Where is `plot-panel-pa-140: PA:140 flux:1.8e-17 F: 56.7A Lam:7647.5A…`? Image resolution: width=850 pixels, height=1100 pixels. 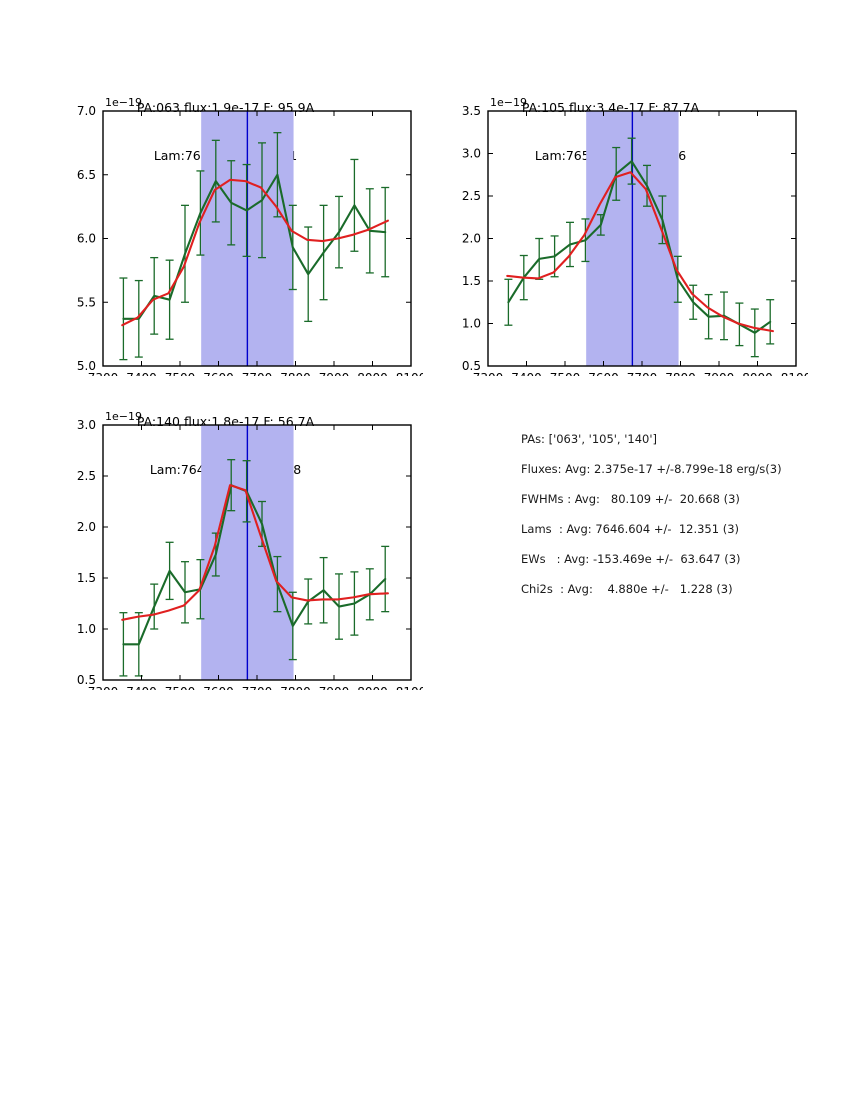 plot-panel-pa-140: PA:140 flux:1.8e-17 F: 56.7A Lam:7647.5A… is located at coordinates (225, 537).